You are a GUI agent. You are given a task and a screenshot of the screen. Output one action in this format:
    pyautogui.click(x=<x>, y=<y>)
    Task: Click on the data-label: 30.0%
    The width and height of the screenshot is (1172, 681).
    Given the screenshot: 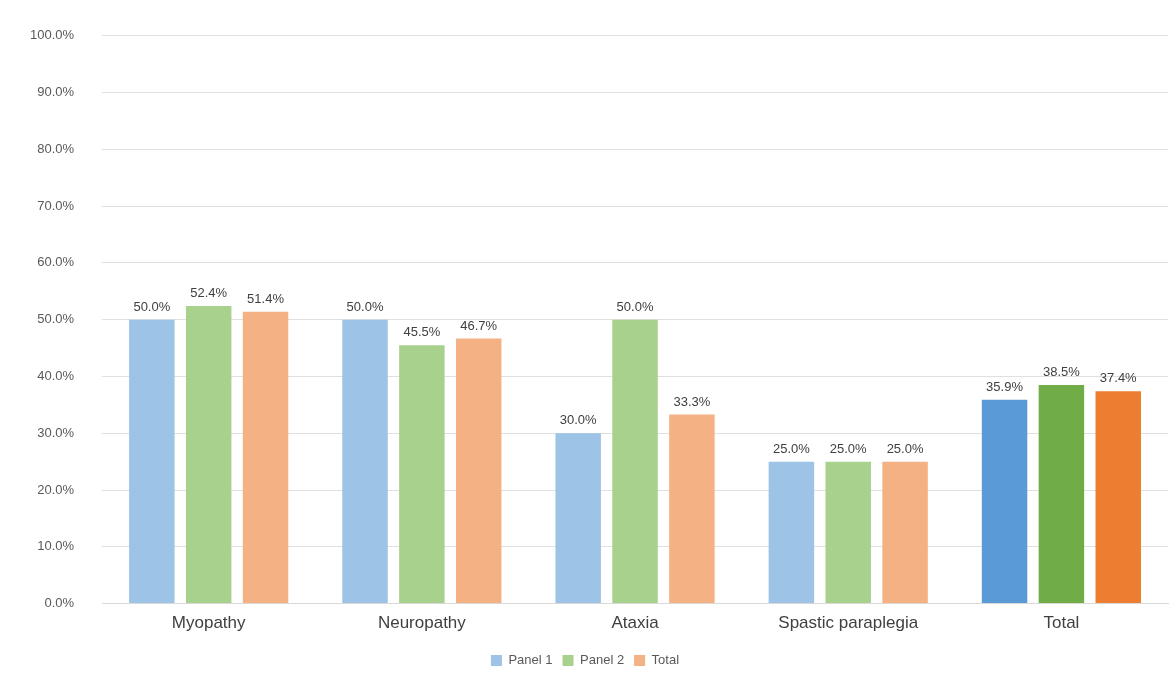 What is the action you would take?
    pyautogui.click(x=578, y=420)
    